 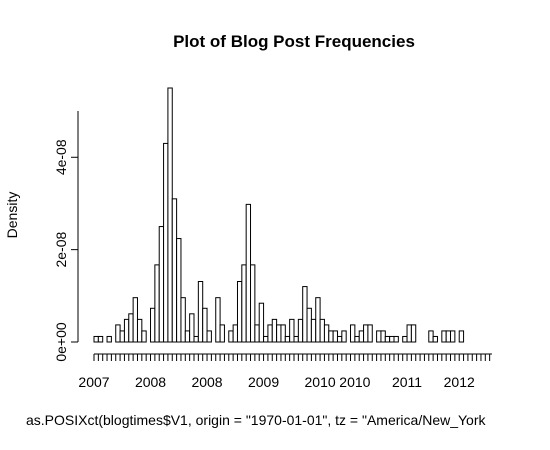 What do you see at coordinates (61, 157) in the screenshot?
I see `y-tick-label: 4e-08` at bounding box center [61, 157].